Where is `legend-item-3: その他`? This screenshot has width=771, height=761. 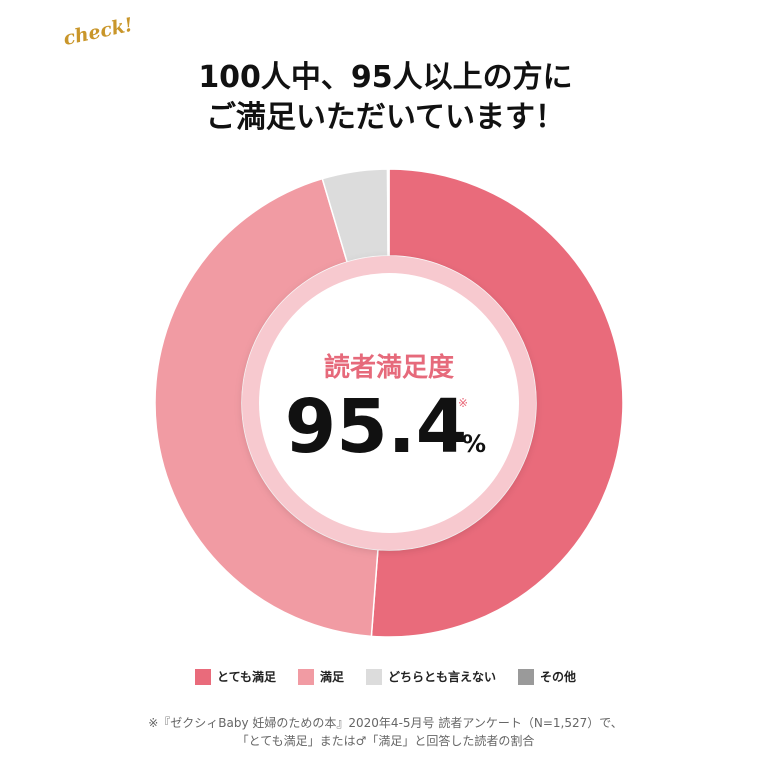
legend-item-3: その他 is located at coordinates (547, 676).